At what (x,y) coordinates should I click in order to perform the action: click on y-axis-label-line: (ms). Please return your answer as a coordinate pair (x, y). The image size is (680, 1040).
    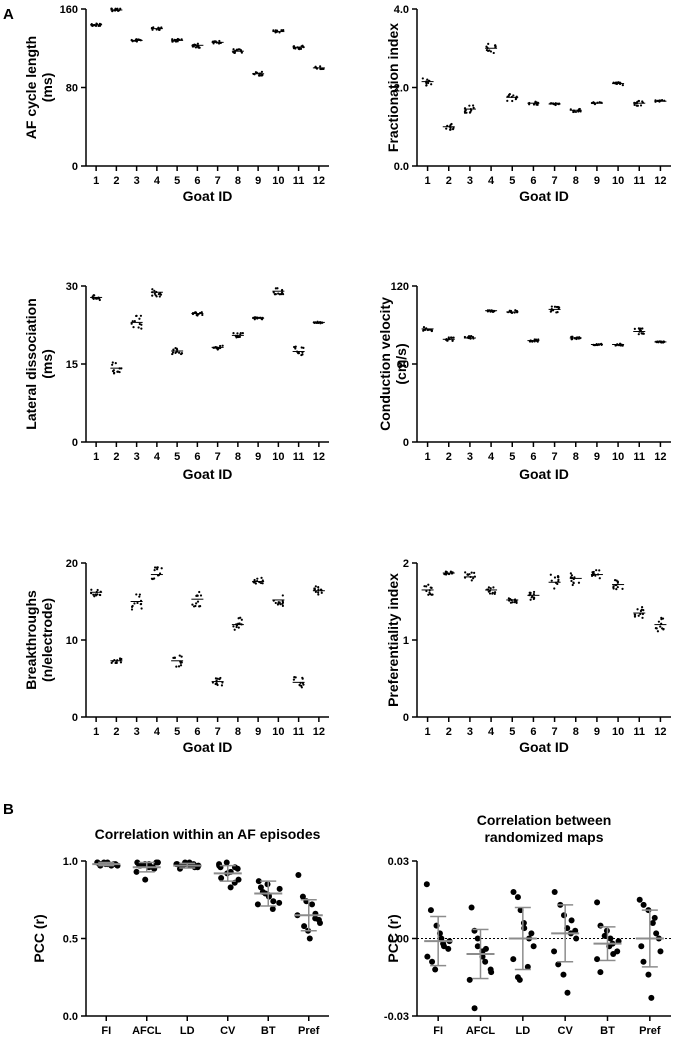
    Looking at the image, I should click on (47, 88).